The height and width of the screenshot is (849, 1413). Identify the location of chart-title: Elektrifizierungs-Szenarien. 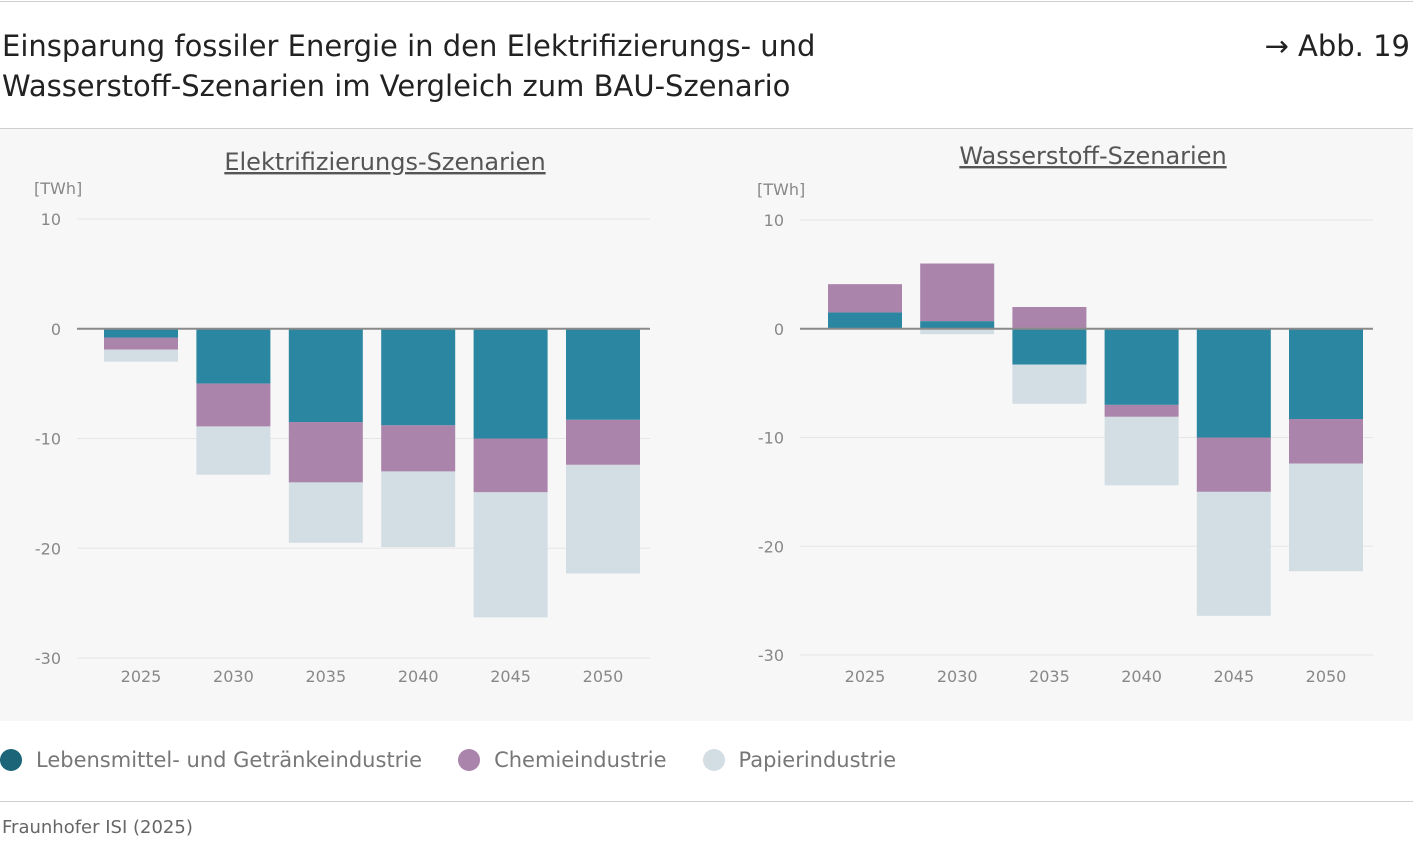
(384, 162).